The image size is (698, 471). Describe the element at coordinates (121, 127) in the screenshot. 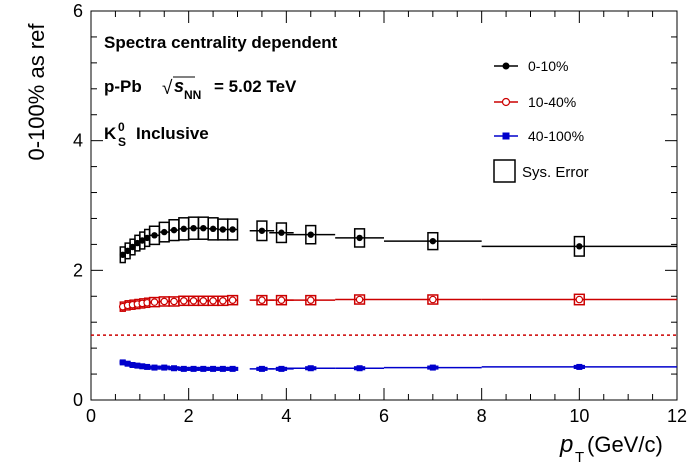

I see `annotation-line3-sup: 0` at that location.